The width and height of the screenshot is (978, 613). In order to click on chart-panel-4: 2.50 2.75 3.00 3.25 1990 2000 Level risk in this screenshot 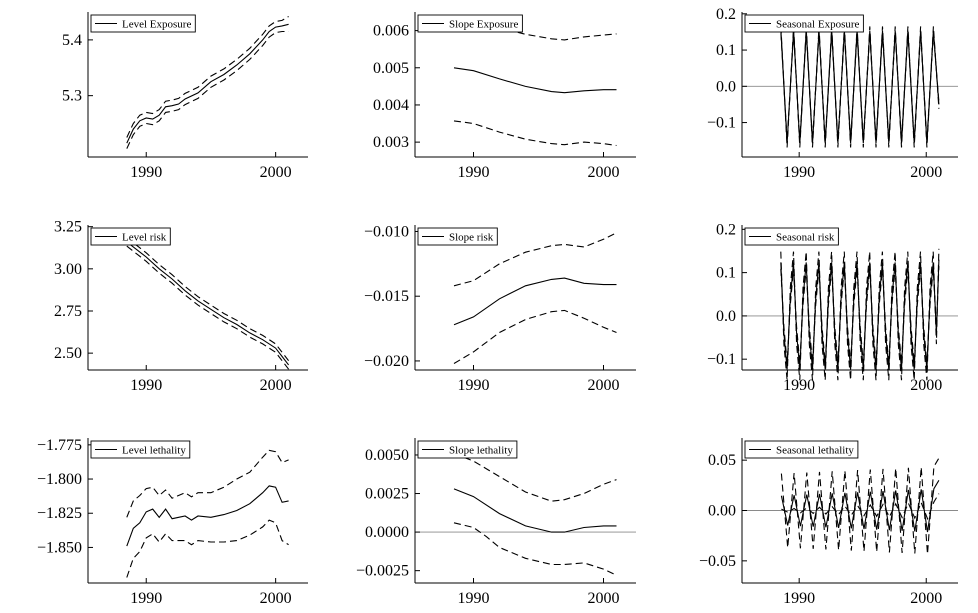, I will do `click(181, 306)`.